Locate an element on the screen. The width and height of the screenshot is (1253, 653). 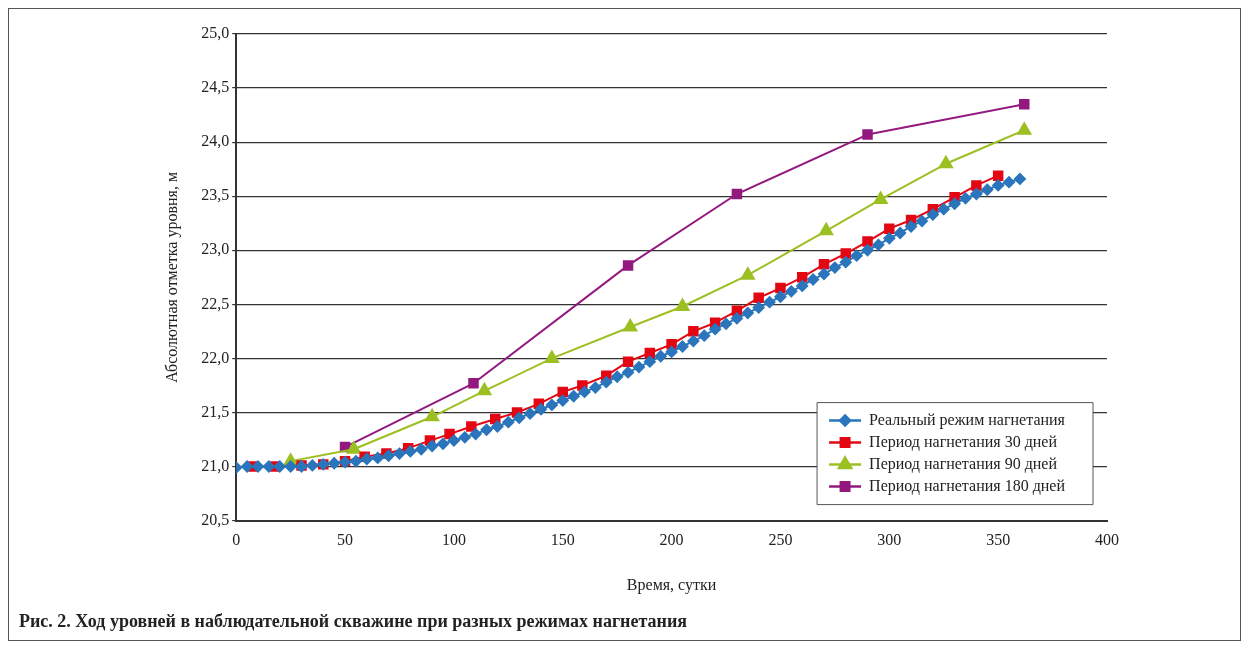
y-tick-label: 24,5 is located at coordinates (215, 87).